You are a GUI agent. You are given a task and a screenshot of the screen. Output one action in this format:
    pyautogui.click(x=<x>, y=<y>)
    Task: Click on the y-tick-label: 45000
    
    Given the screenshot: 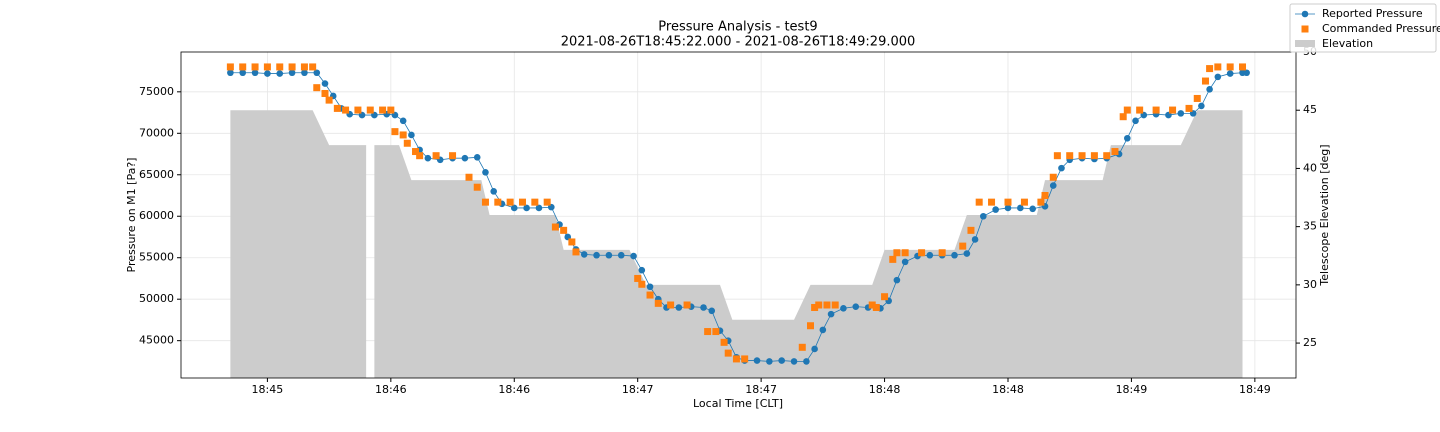 What is the action you would take?
    pyautogui.click(x=156, y=340)
    